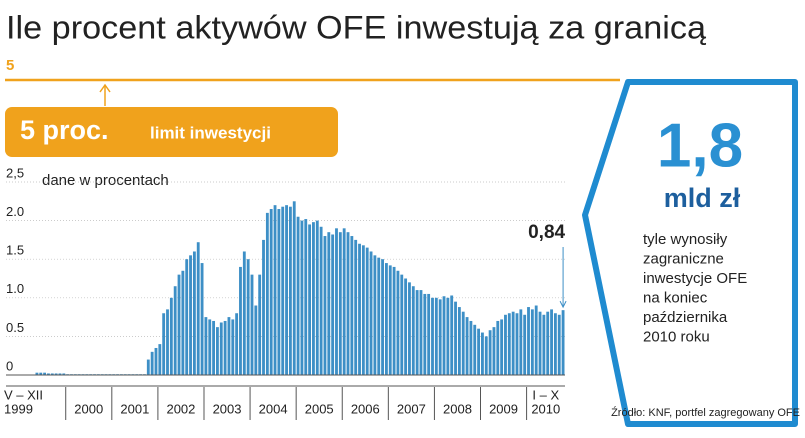  I want to click on panel-text: tyle wynosiły, so click(685, 239).